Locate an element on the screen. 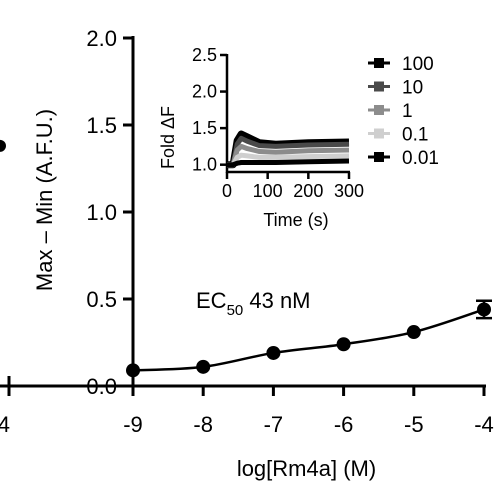 This screenshot has width=499, height=488. inset-x-tick-label: 300 is located at coordinates (349, 191).